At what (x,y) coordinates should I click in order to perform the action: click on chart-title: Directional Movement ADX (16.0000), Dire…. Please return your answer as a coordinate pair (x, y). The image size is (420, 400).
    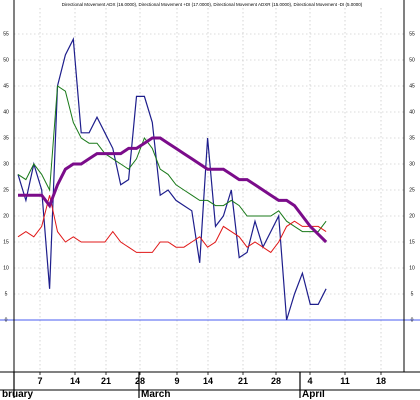
    Looking at the image, I should click on (212, 4).